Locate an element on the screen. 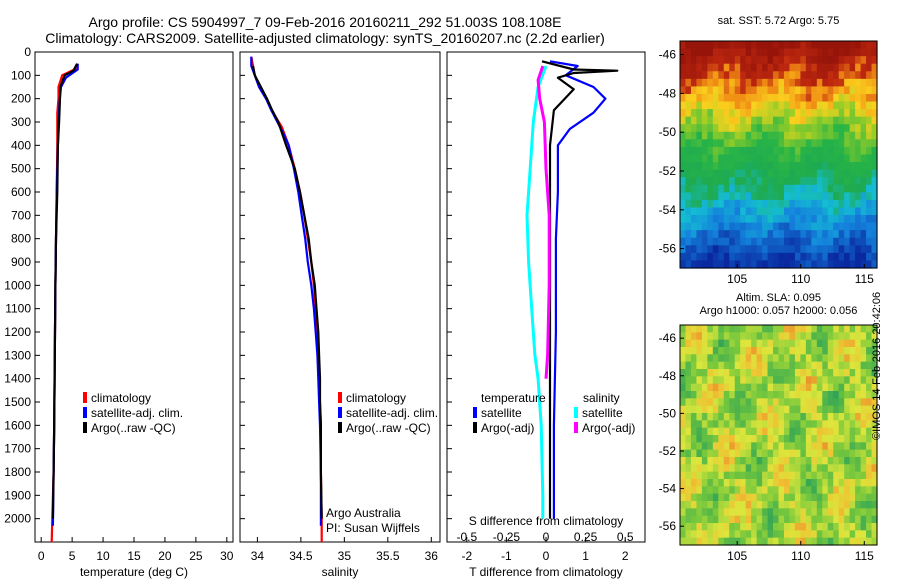 This screenshot has height=580, width=900. salinity-difference-tick-label: -0.5 is located at coordinates (466, 537).